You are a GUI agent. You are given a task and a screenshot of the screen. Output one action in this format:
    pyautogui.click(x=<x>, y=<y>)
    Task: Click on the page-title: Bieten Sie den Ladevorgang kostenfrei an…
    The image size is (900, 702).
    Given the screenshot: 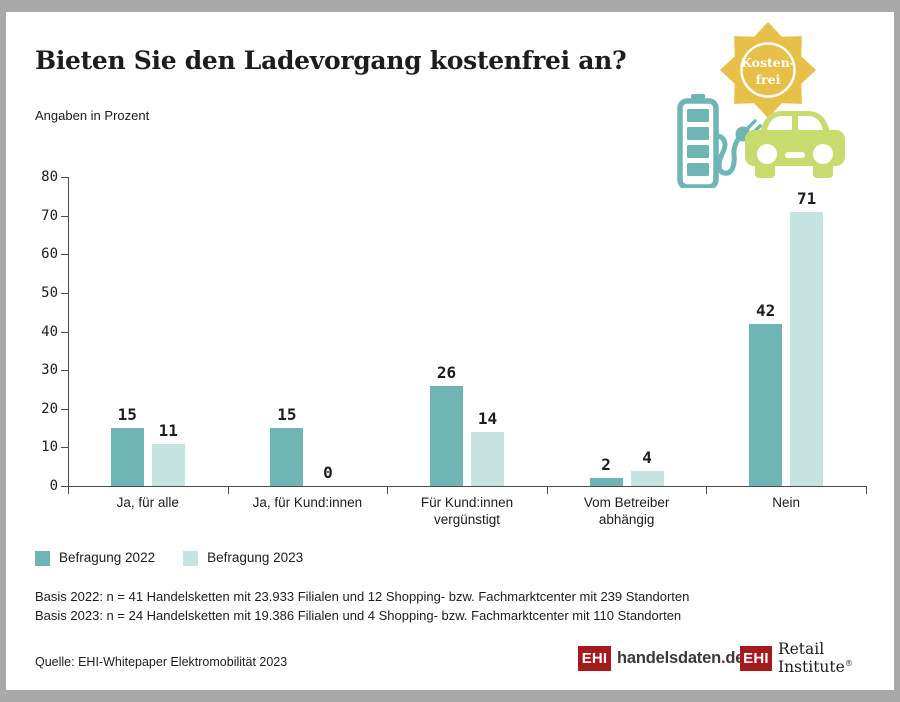 What is the action you would take?
    pyautogui.click(x=331, y=60)
    